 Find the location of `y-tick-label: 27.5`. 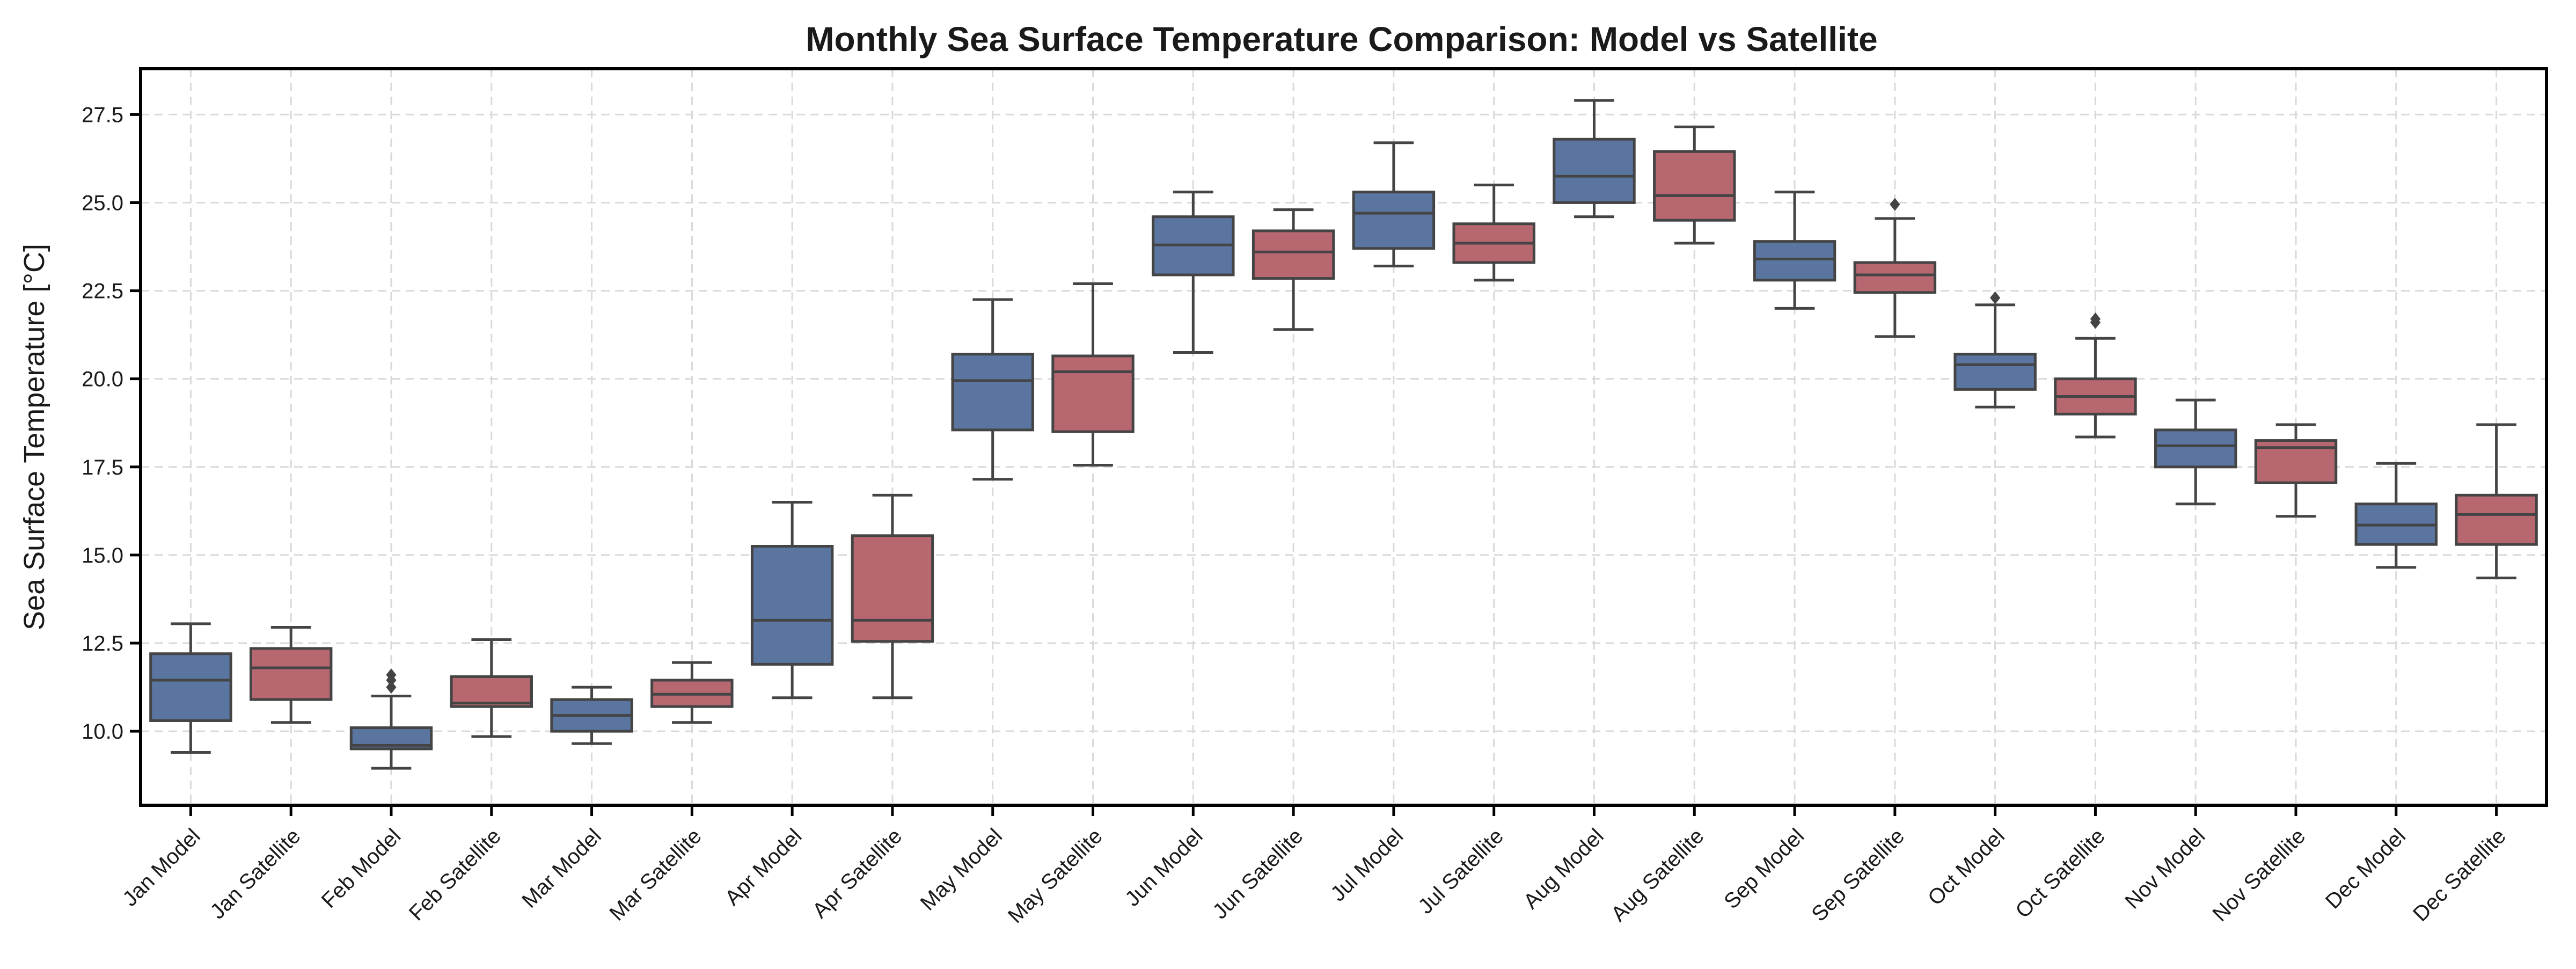

y-tick-label: 27.5 is located at coordinates (102, 115).